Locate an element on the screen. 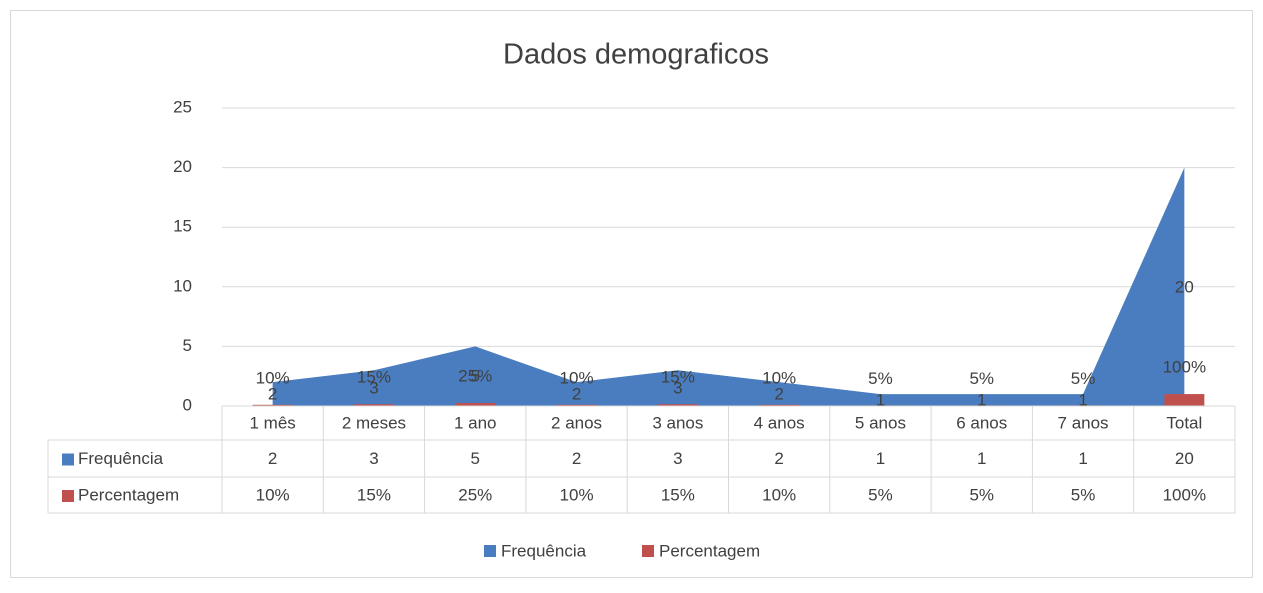 The height and width of the screenshot is (593, 1263). data-label: 5 is located at coordinates (475, 376).